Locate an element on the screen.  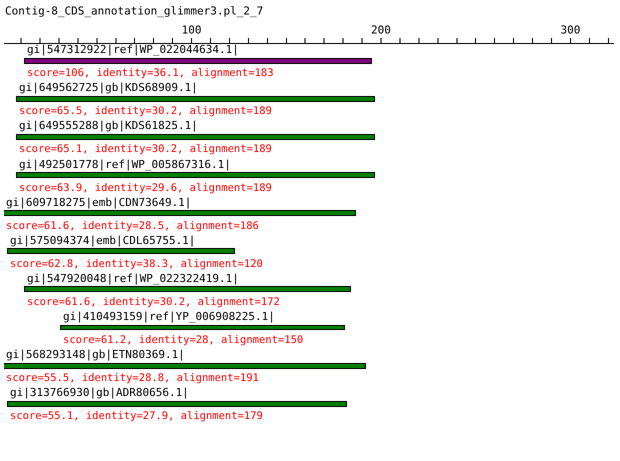
y-tick-label: gi|547920048|ref|WP_022322419.1| is located at coordinates (133, 278).